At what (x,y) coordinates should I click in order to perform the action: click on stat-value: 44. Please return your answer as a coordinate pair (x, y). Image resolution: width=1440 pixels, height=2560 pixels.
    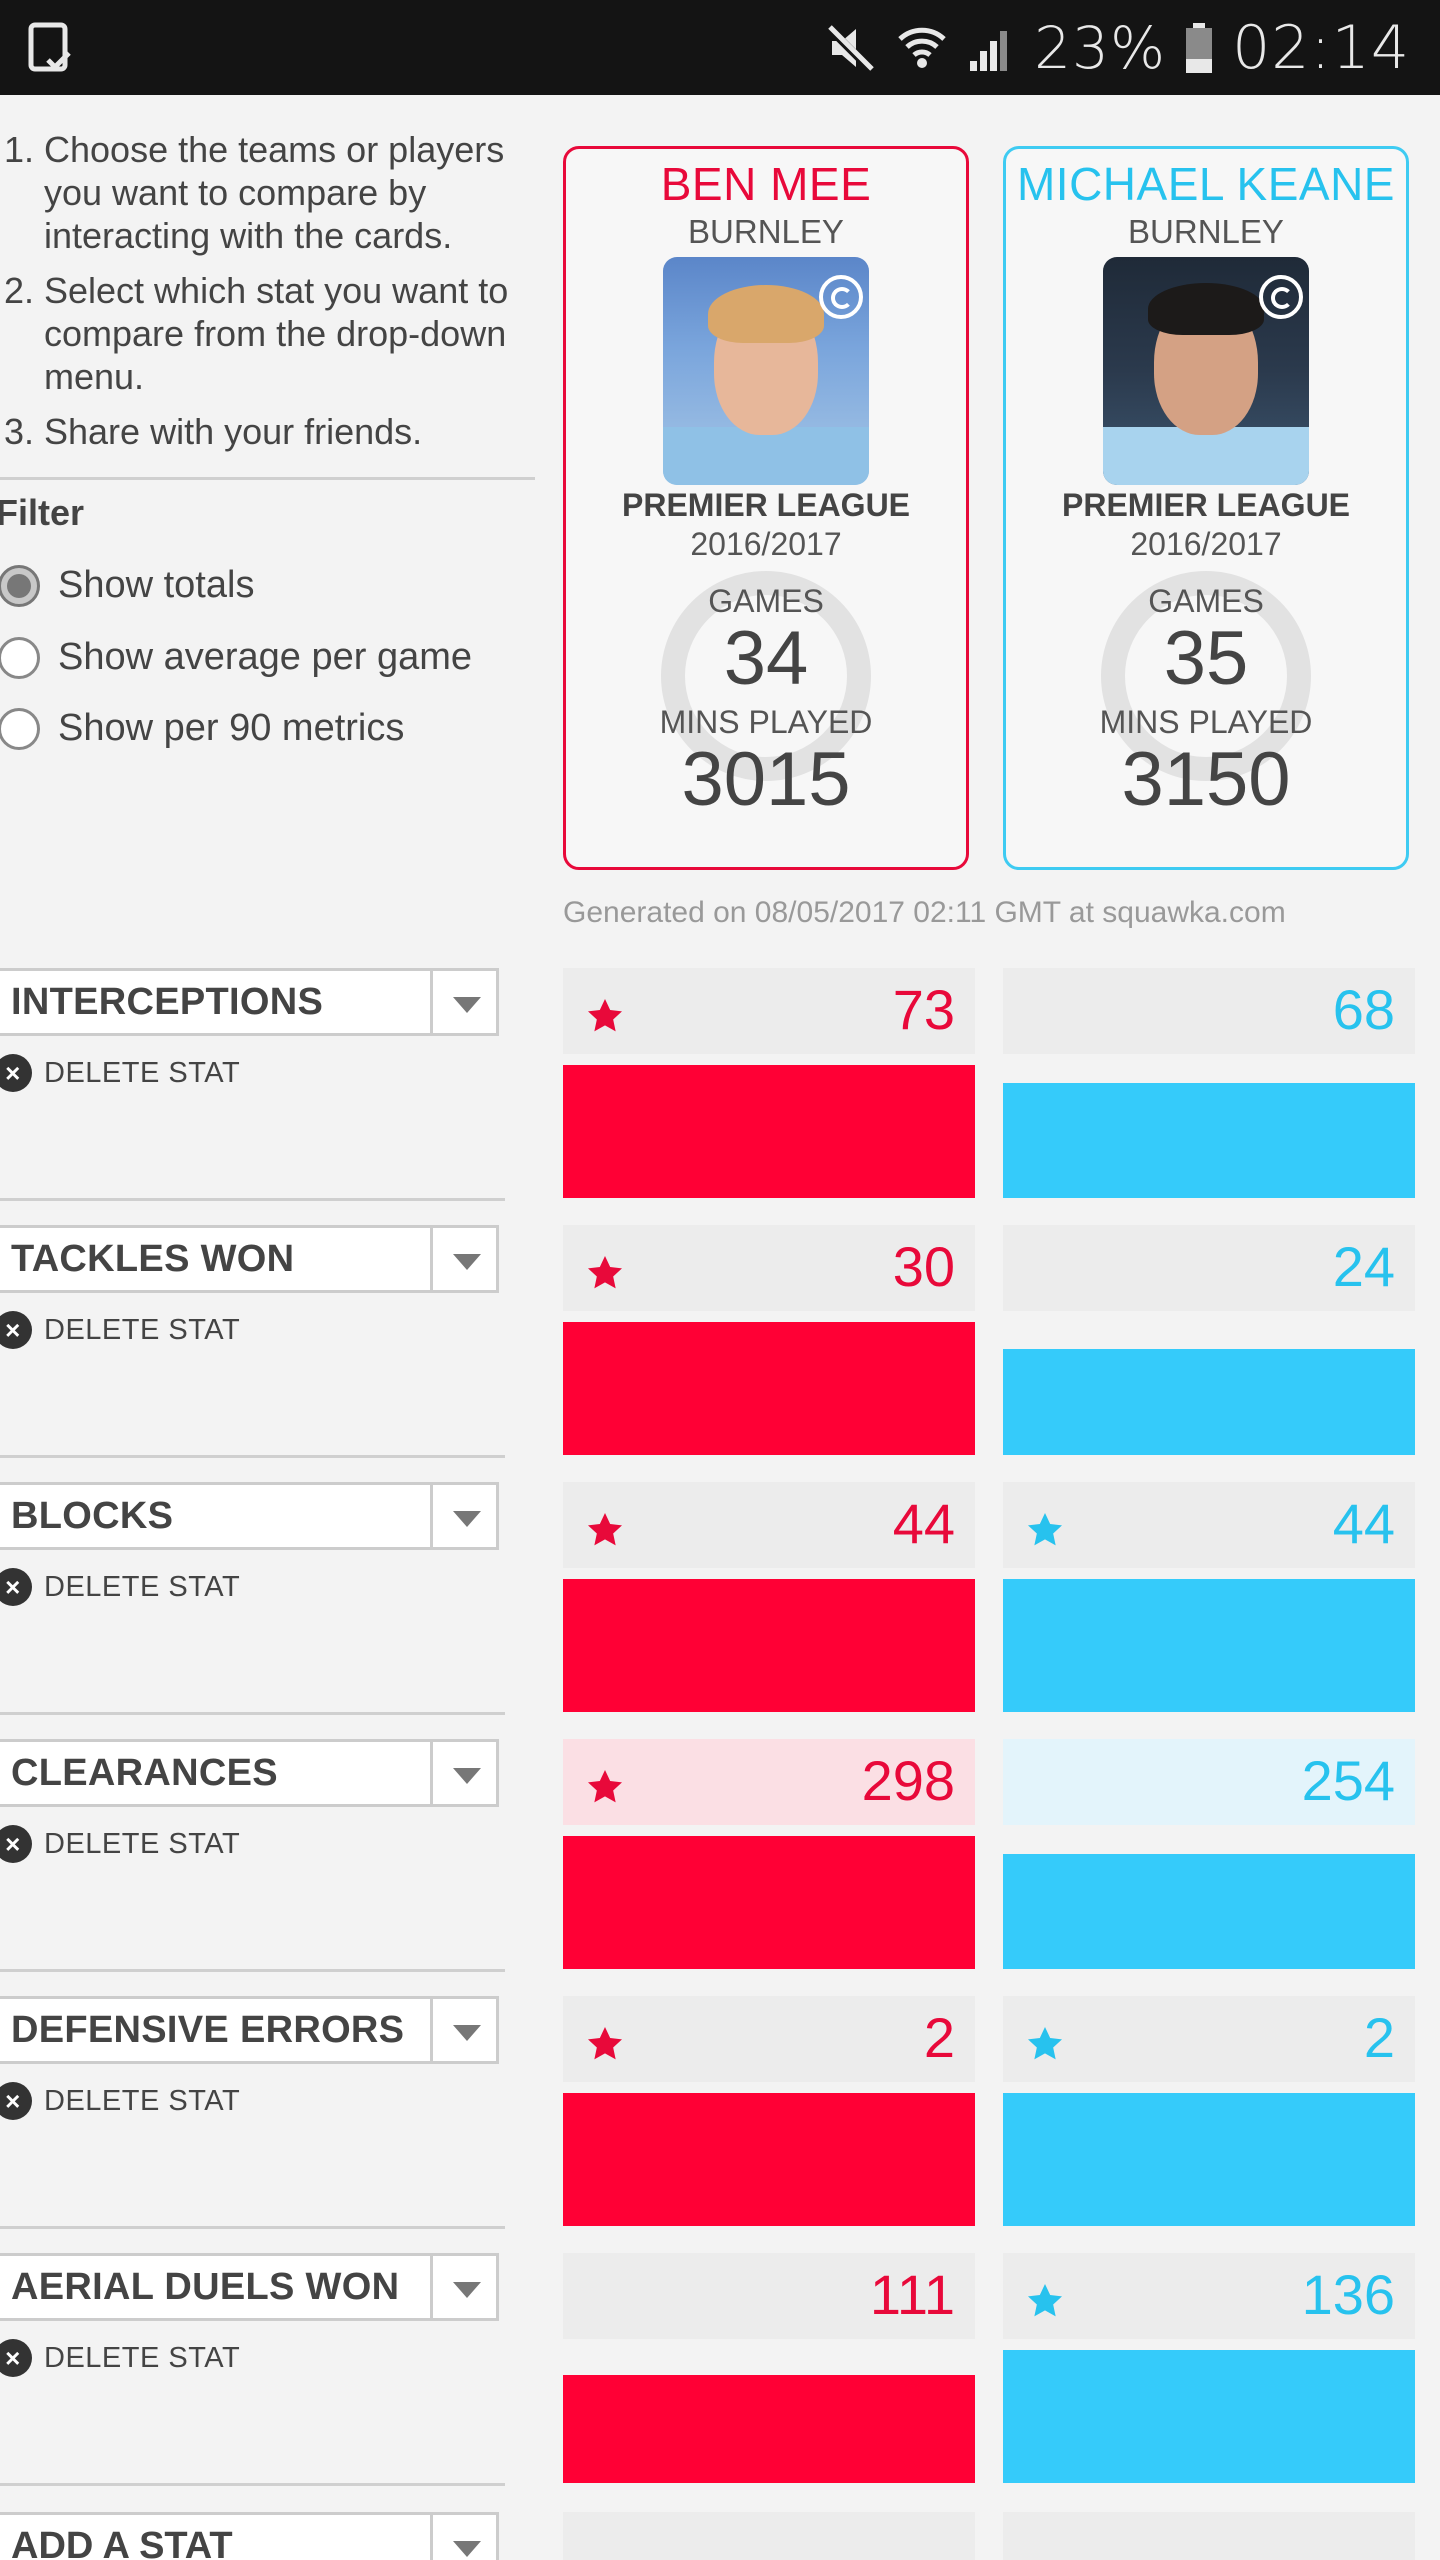
    Looking at the image, I should click on (1363, 1523).